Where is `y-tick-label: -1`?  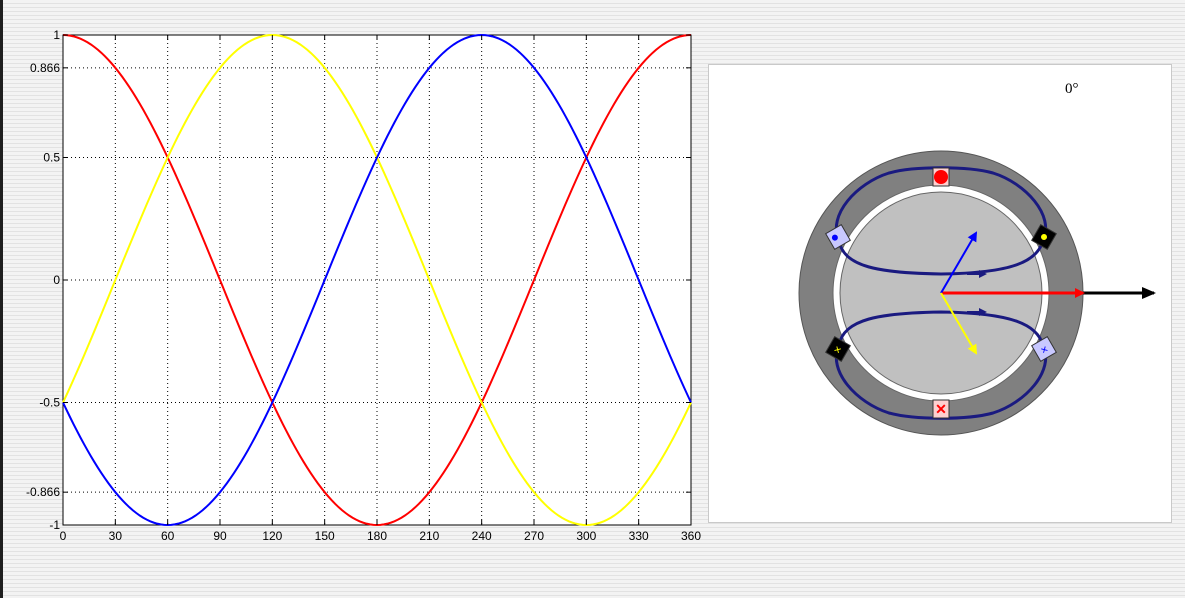
y-tick-label: -1 is located at coordinates (54, 525).